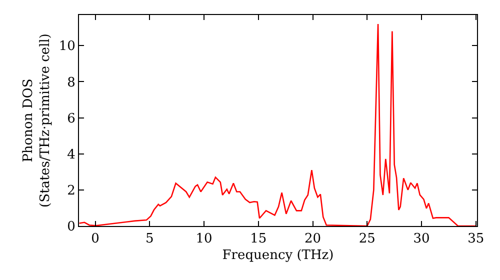  What do you see at coordinates (278, 256) in the screenshot?
I see `x-axis-title: Frequency (THz)` at bounding box center [278, 256].